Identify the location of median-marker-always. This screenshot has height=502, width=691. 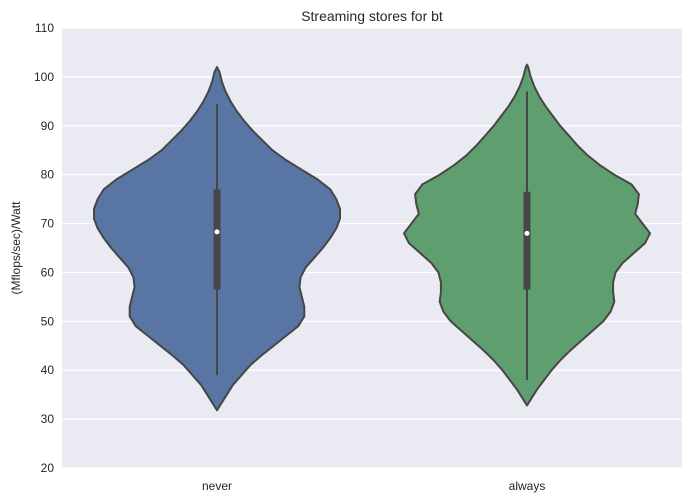
(527, 233).